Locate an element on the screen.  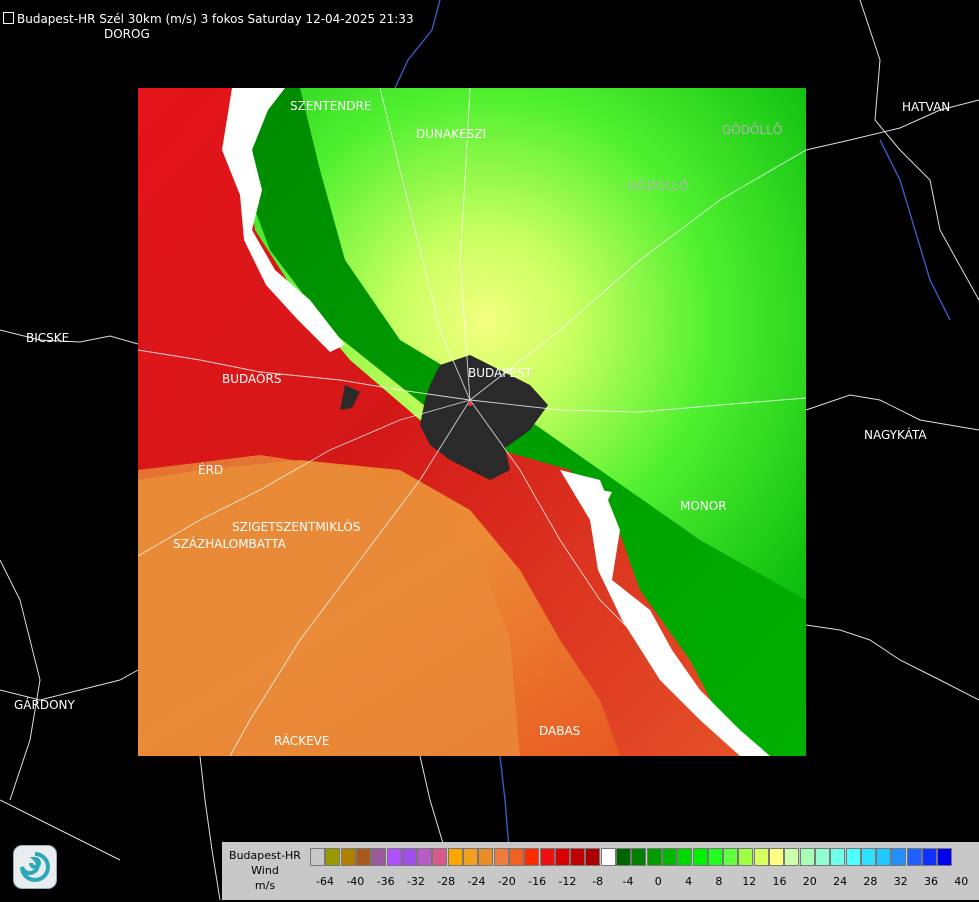
place-label-gardony: GÁRDONY is located at coordinates (44, 705).